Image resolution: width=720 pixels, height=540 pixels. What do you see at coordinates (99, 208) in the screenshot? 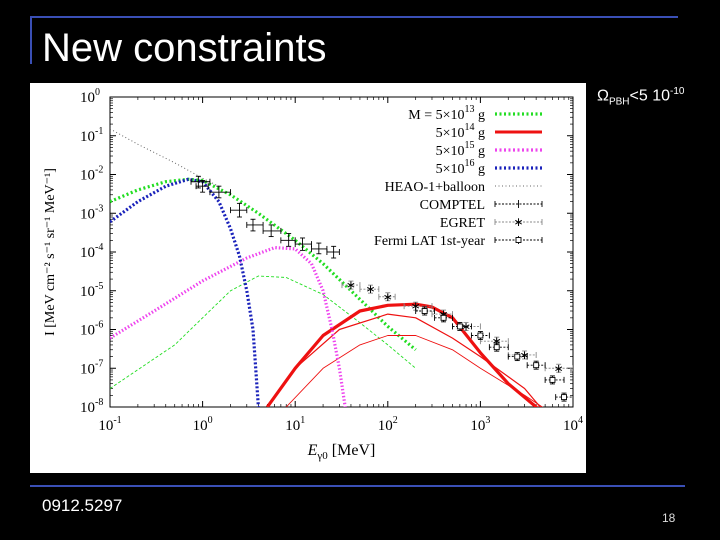
I see `y-tick-exp: -3` at bounding box center [99, 208].